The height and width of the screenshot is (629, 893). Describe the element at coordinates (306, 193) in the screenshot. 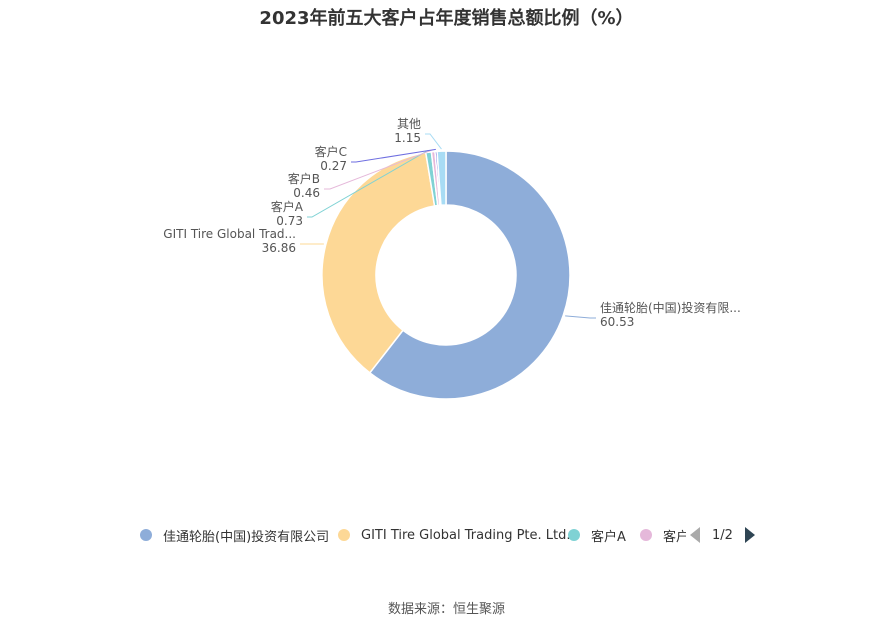

I see `slice-value-3: 0.46` at that location.